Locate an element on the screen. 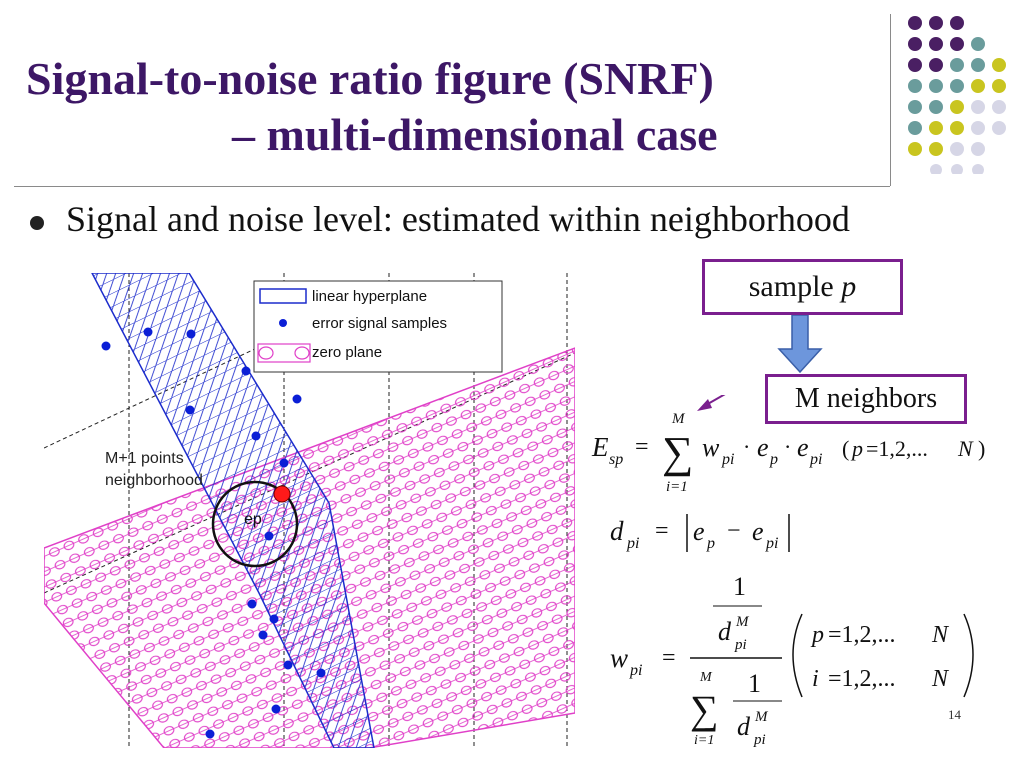 The image size is (1024, 768). E-equals: = is located at coordinates (642, 447).